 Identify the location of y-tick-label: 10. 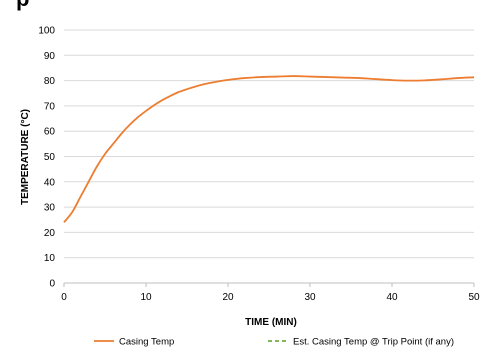
(50, 258).